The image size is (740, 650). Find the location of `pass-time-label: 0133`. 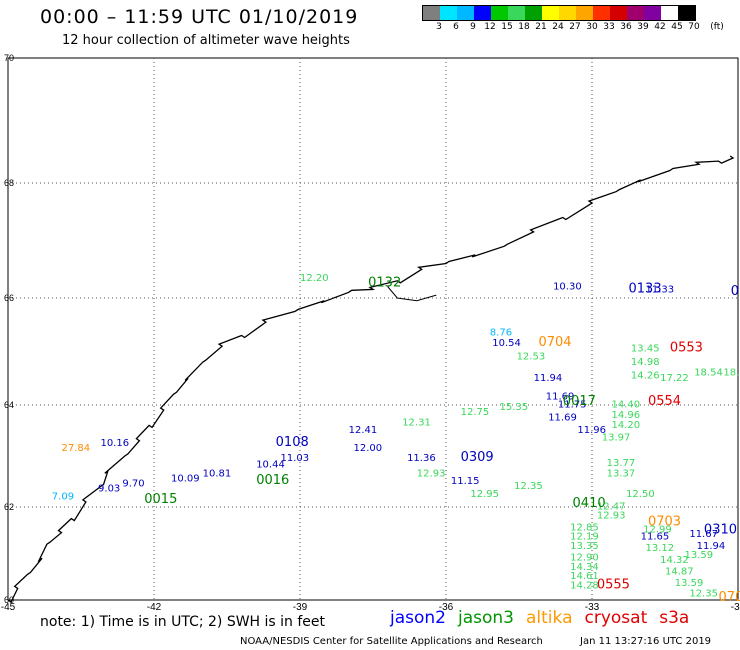

pass-time-label: 0133 is located at coordinates (645, 288).